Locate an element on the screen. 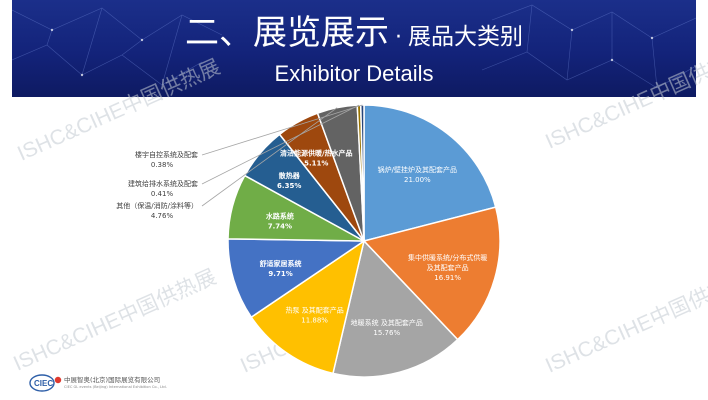  slice-percent-label: 9.71% is located at coordinates (280, 274).